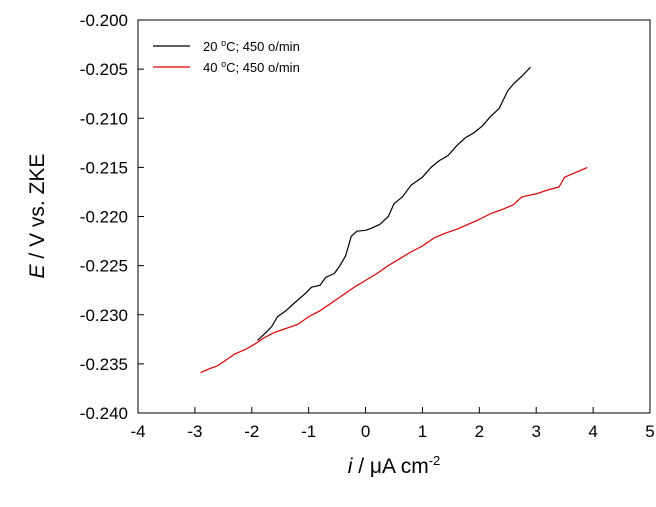 Image resolution: width=656 pixels, height=507 pixels. I want to click on legend: 20 oC; 450 o/min 40 oC; 450 o/min, so click(226, 56).